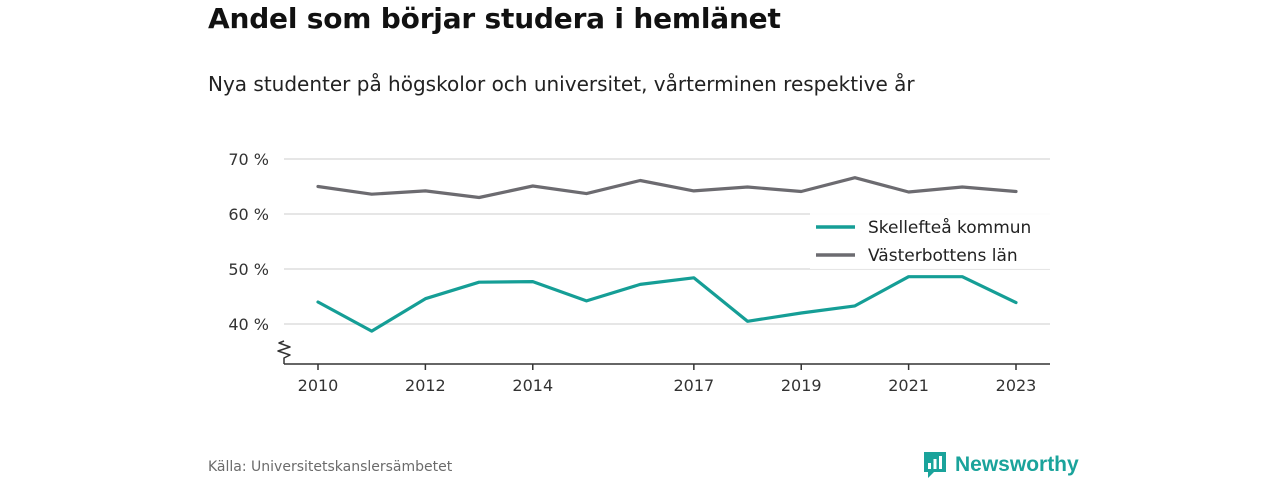  What do you see at coordinates (663, 367) in the screenshot?
I see `x-axis: 2010 2012 2014 2017 2019 2021 2023` at bounding box center [663, 367].